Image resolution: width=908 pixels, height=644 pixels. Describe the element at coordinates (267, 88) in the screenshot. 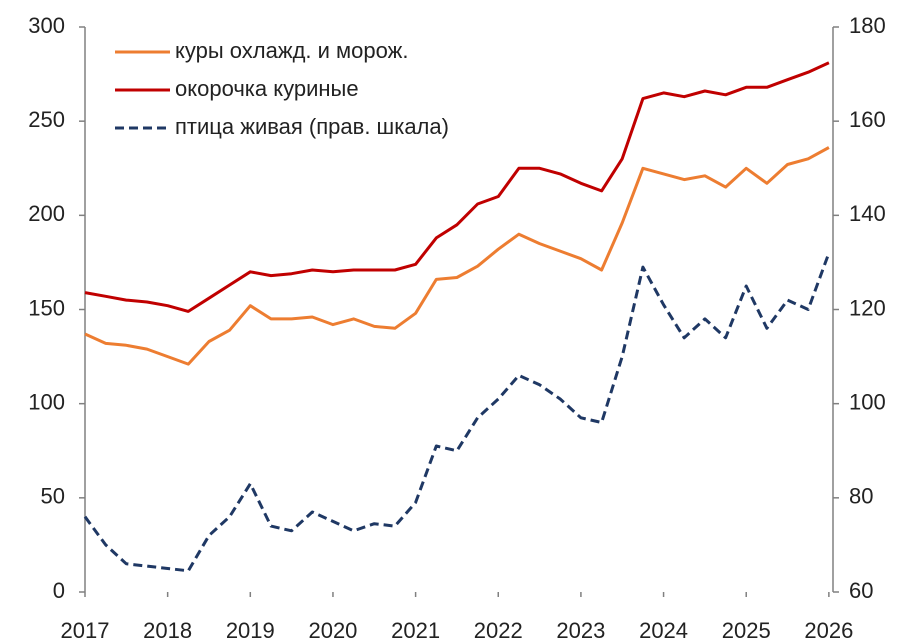

I see `legend-label: окорочка куриные` at that location.